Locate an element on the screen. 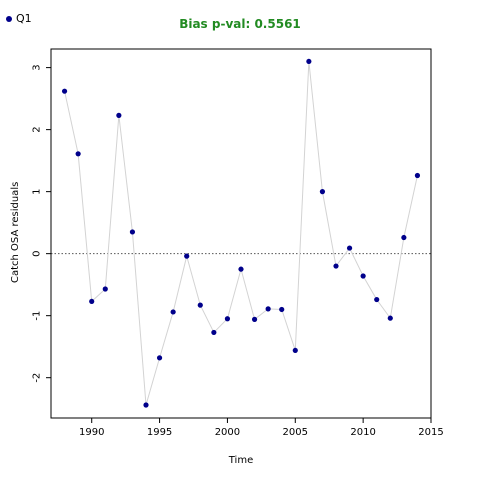 This screenshot has height=480, width=480. y-tick-label: -2 is located at coordinates (37, 378).